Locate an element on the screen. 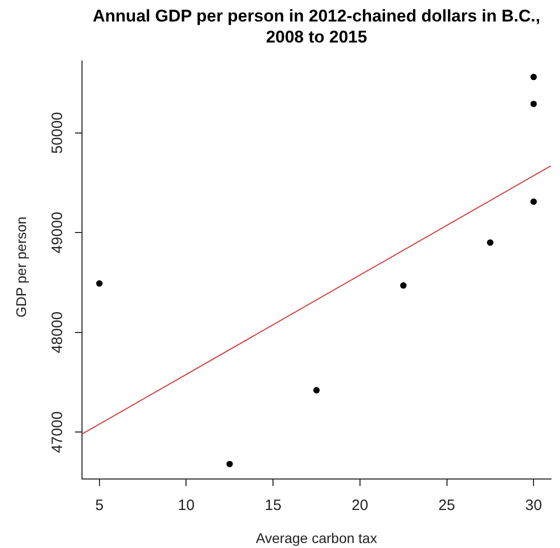 Image resolution: width=560 pixels, height=548 pixels. y-tick-label: 47000 is located at coordinates (57, 432).